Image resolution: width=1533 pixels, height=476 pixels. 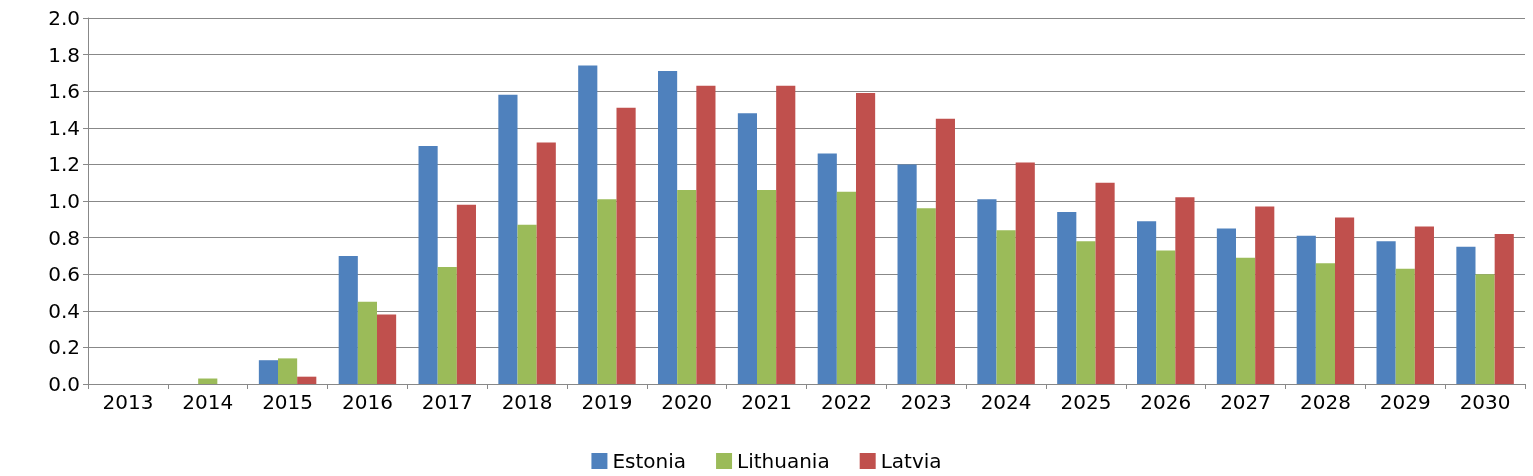 What do you see at coordinates (1405, 402) in the screenshot?
I see `x-tick-label: 2029` at bounding box center [1405, 402].